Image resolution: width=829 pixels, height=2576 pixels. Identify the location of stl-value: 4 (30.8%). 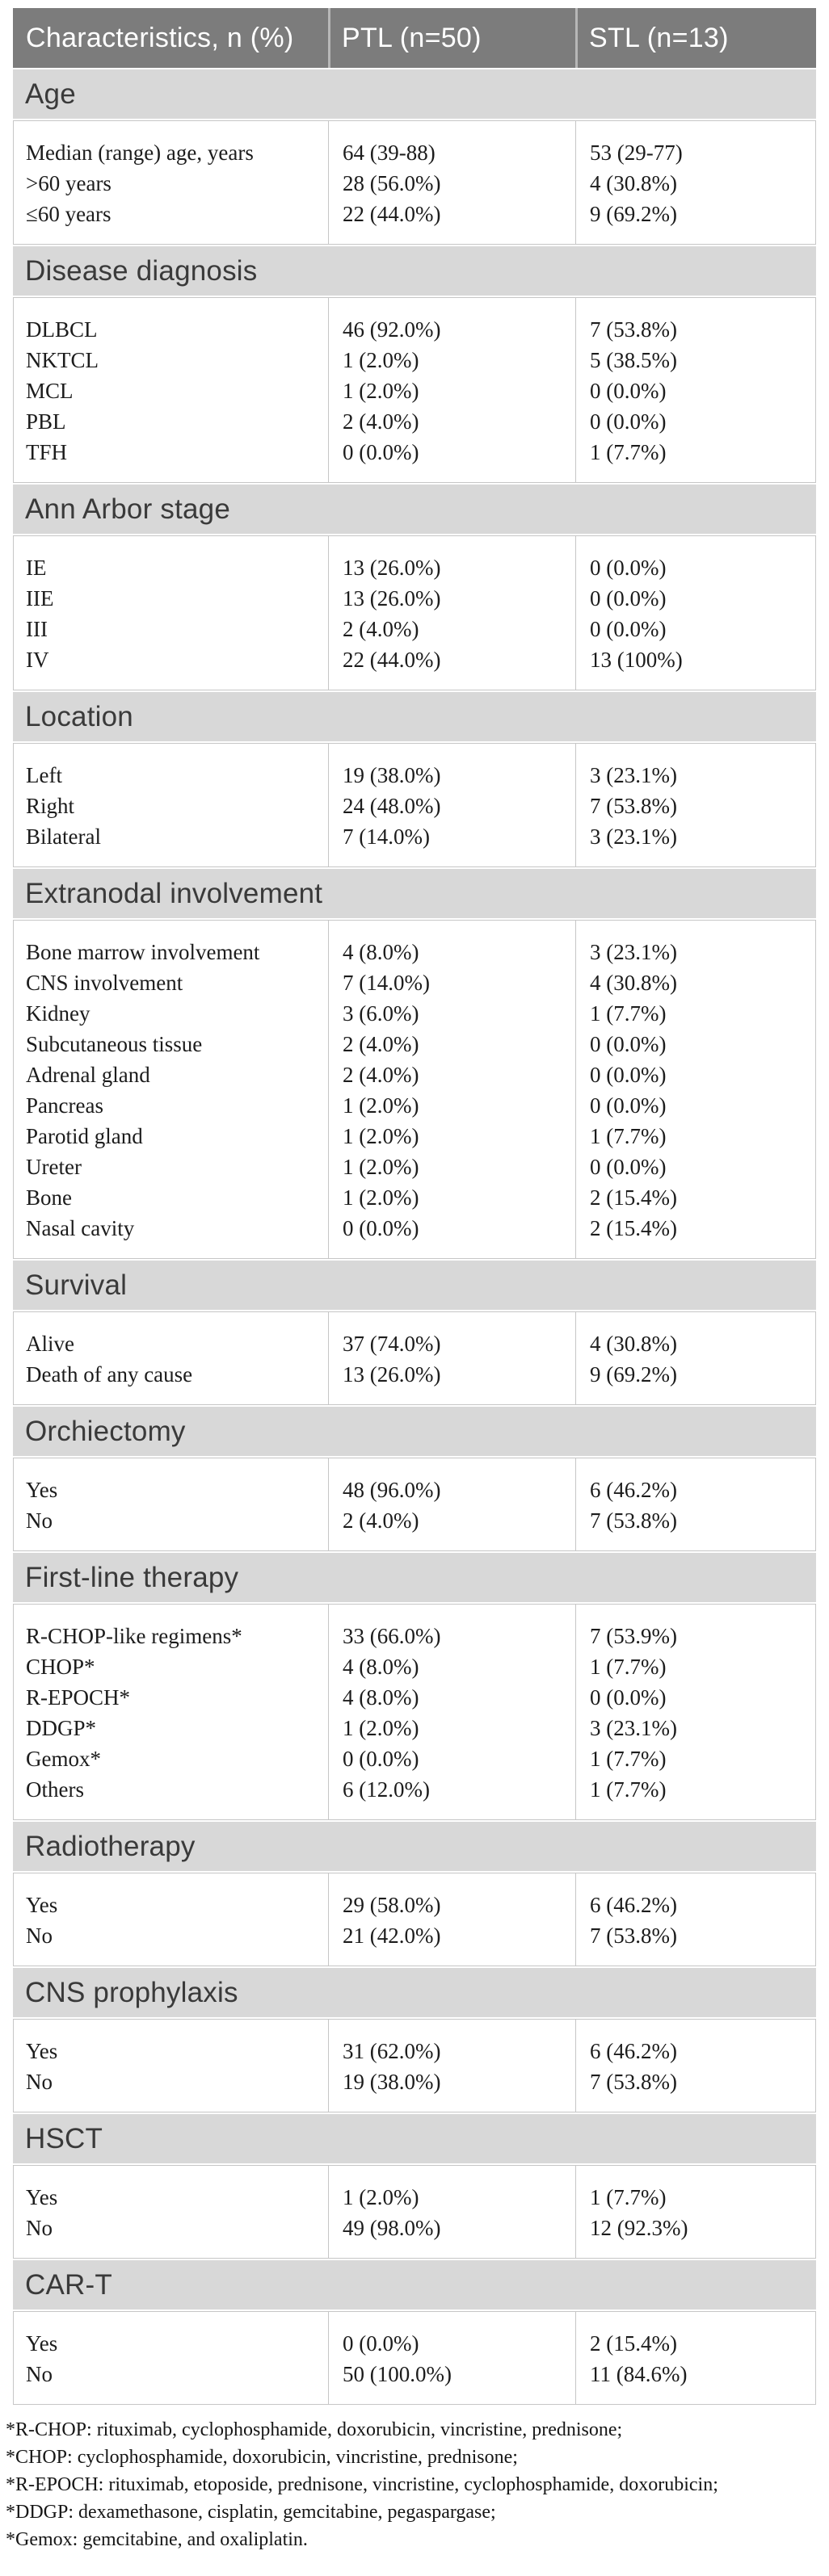
(633, 983).